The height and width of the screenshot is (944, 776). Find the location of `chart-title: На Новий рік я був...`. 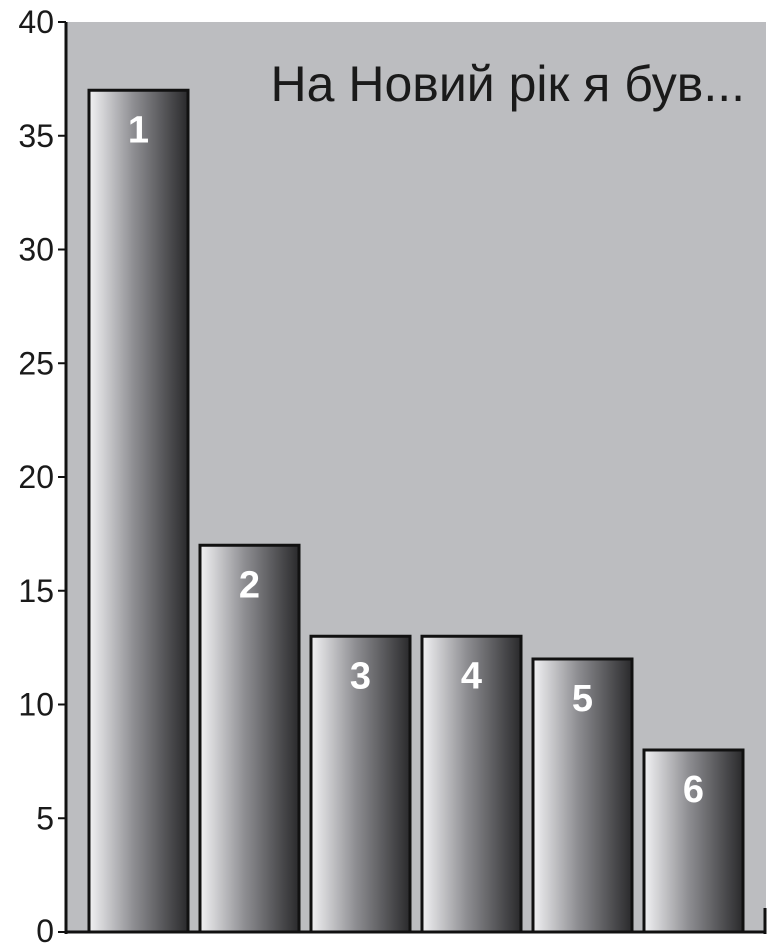

chart-title: На Новий рік я був... is located at coordinates (508, 84).